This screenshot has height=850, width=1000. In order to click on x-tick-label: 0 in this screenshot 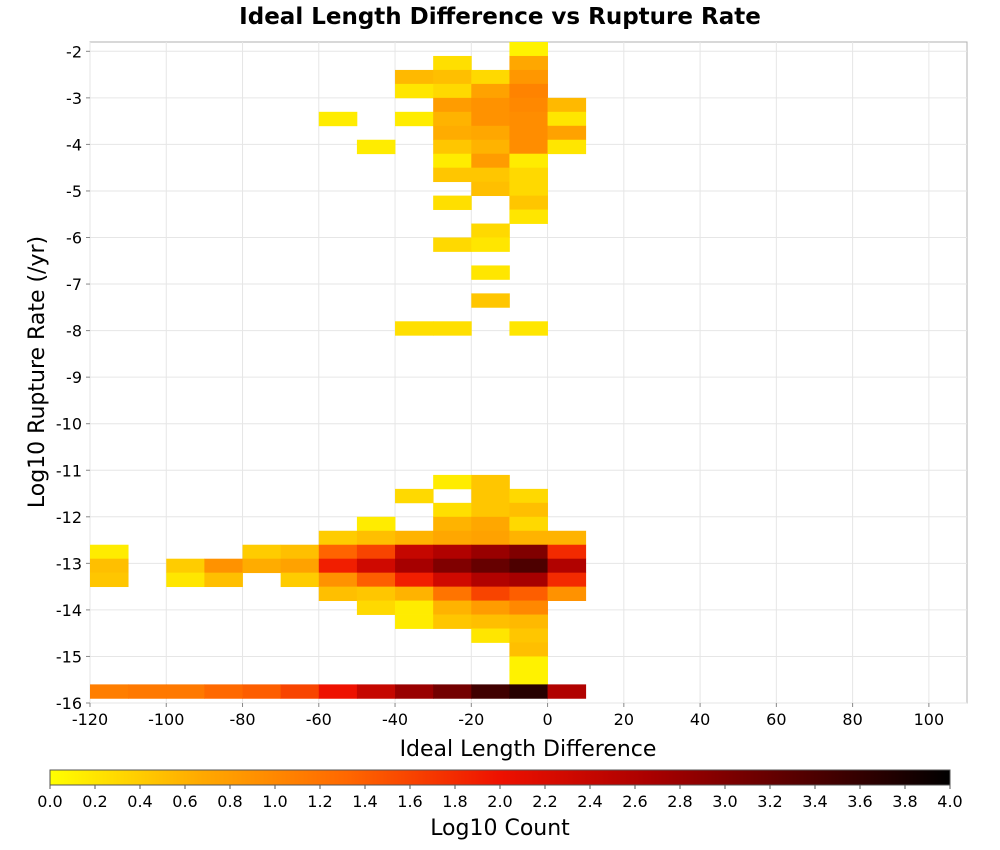, I will do `click(547, 719)`.